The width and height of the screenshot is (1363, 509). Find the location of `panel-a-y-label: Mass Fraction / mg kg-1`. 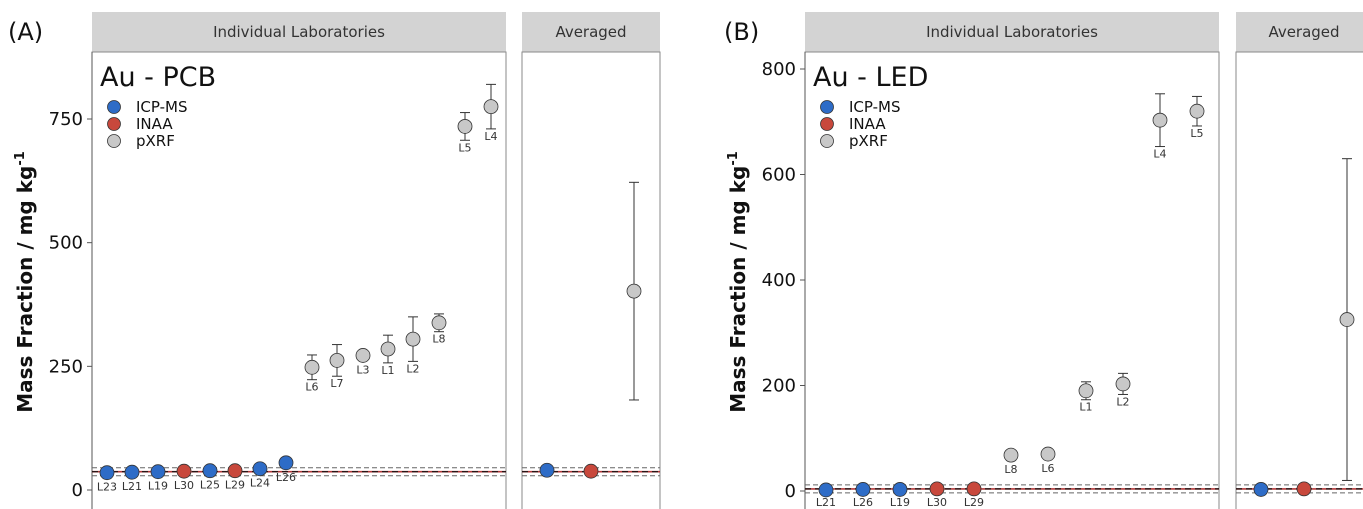

panel-a-y-label: Mass Fraction / mg kg-1 is located at coordinates (25, 282).